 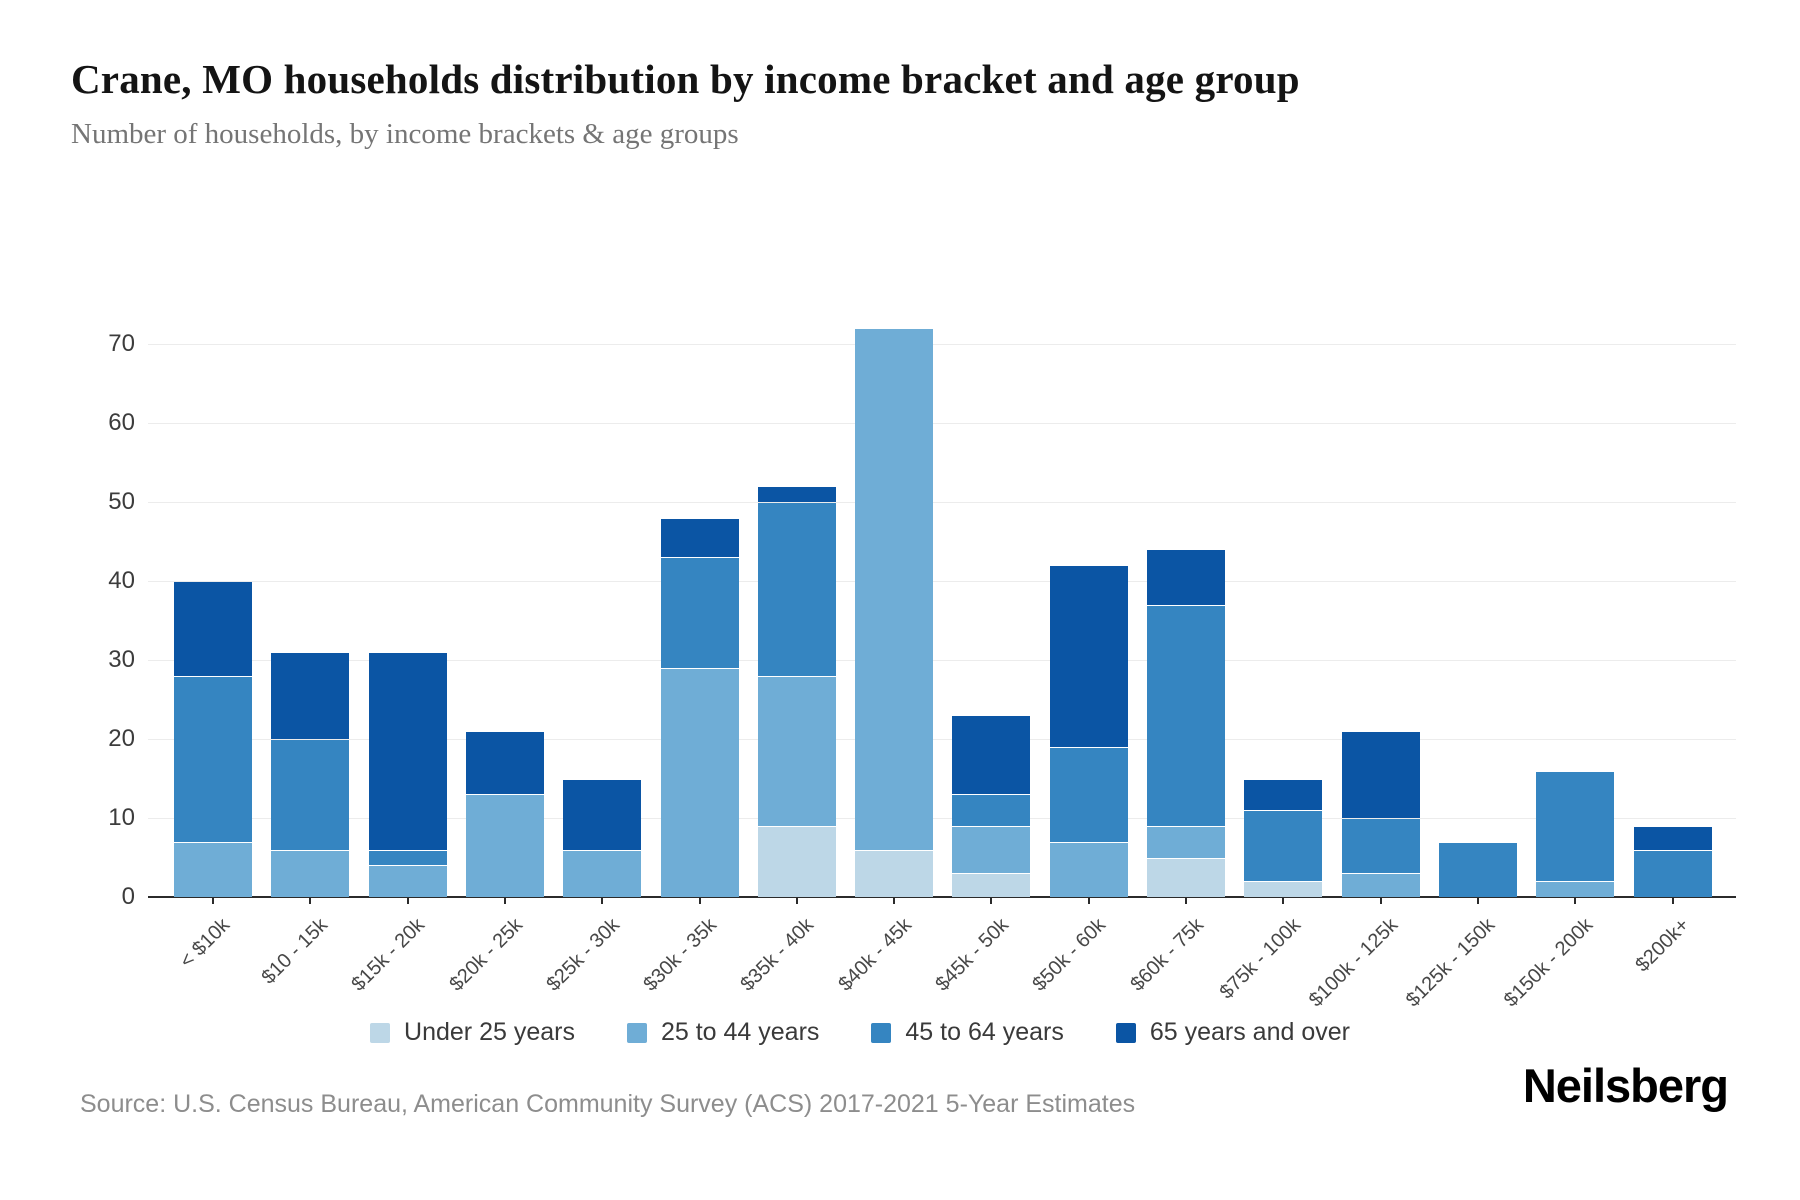 What do you see at coordinates (1069, 955) in the screenshot?
I see `x-axis-category-label: $50k - 60k` at bounding box center [1069, 955].